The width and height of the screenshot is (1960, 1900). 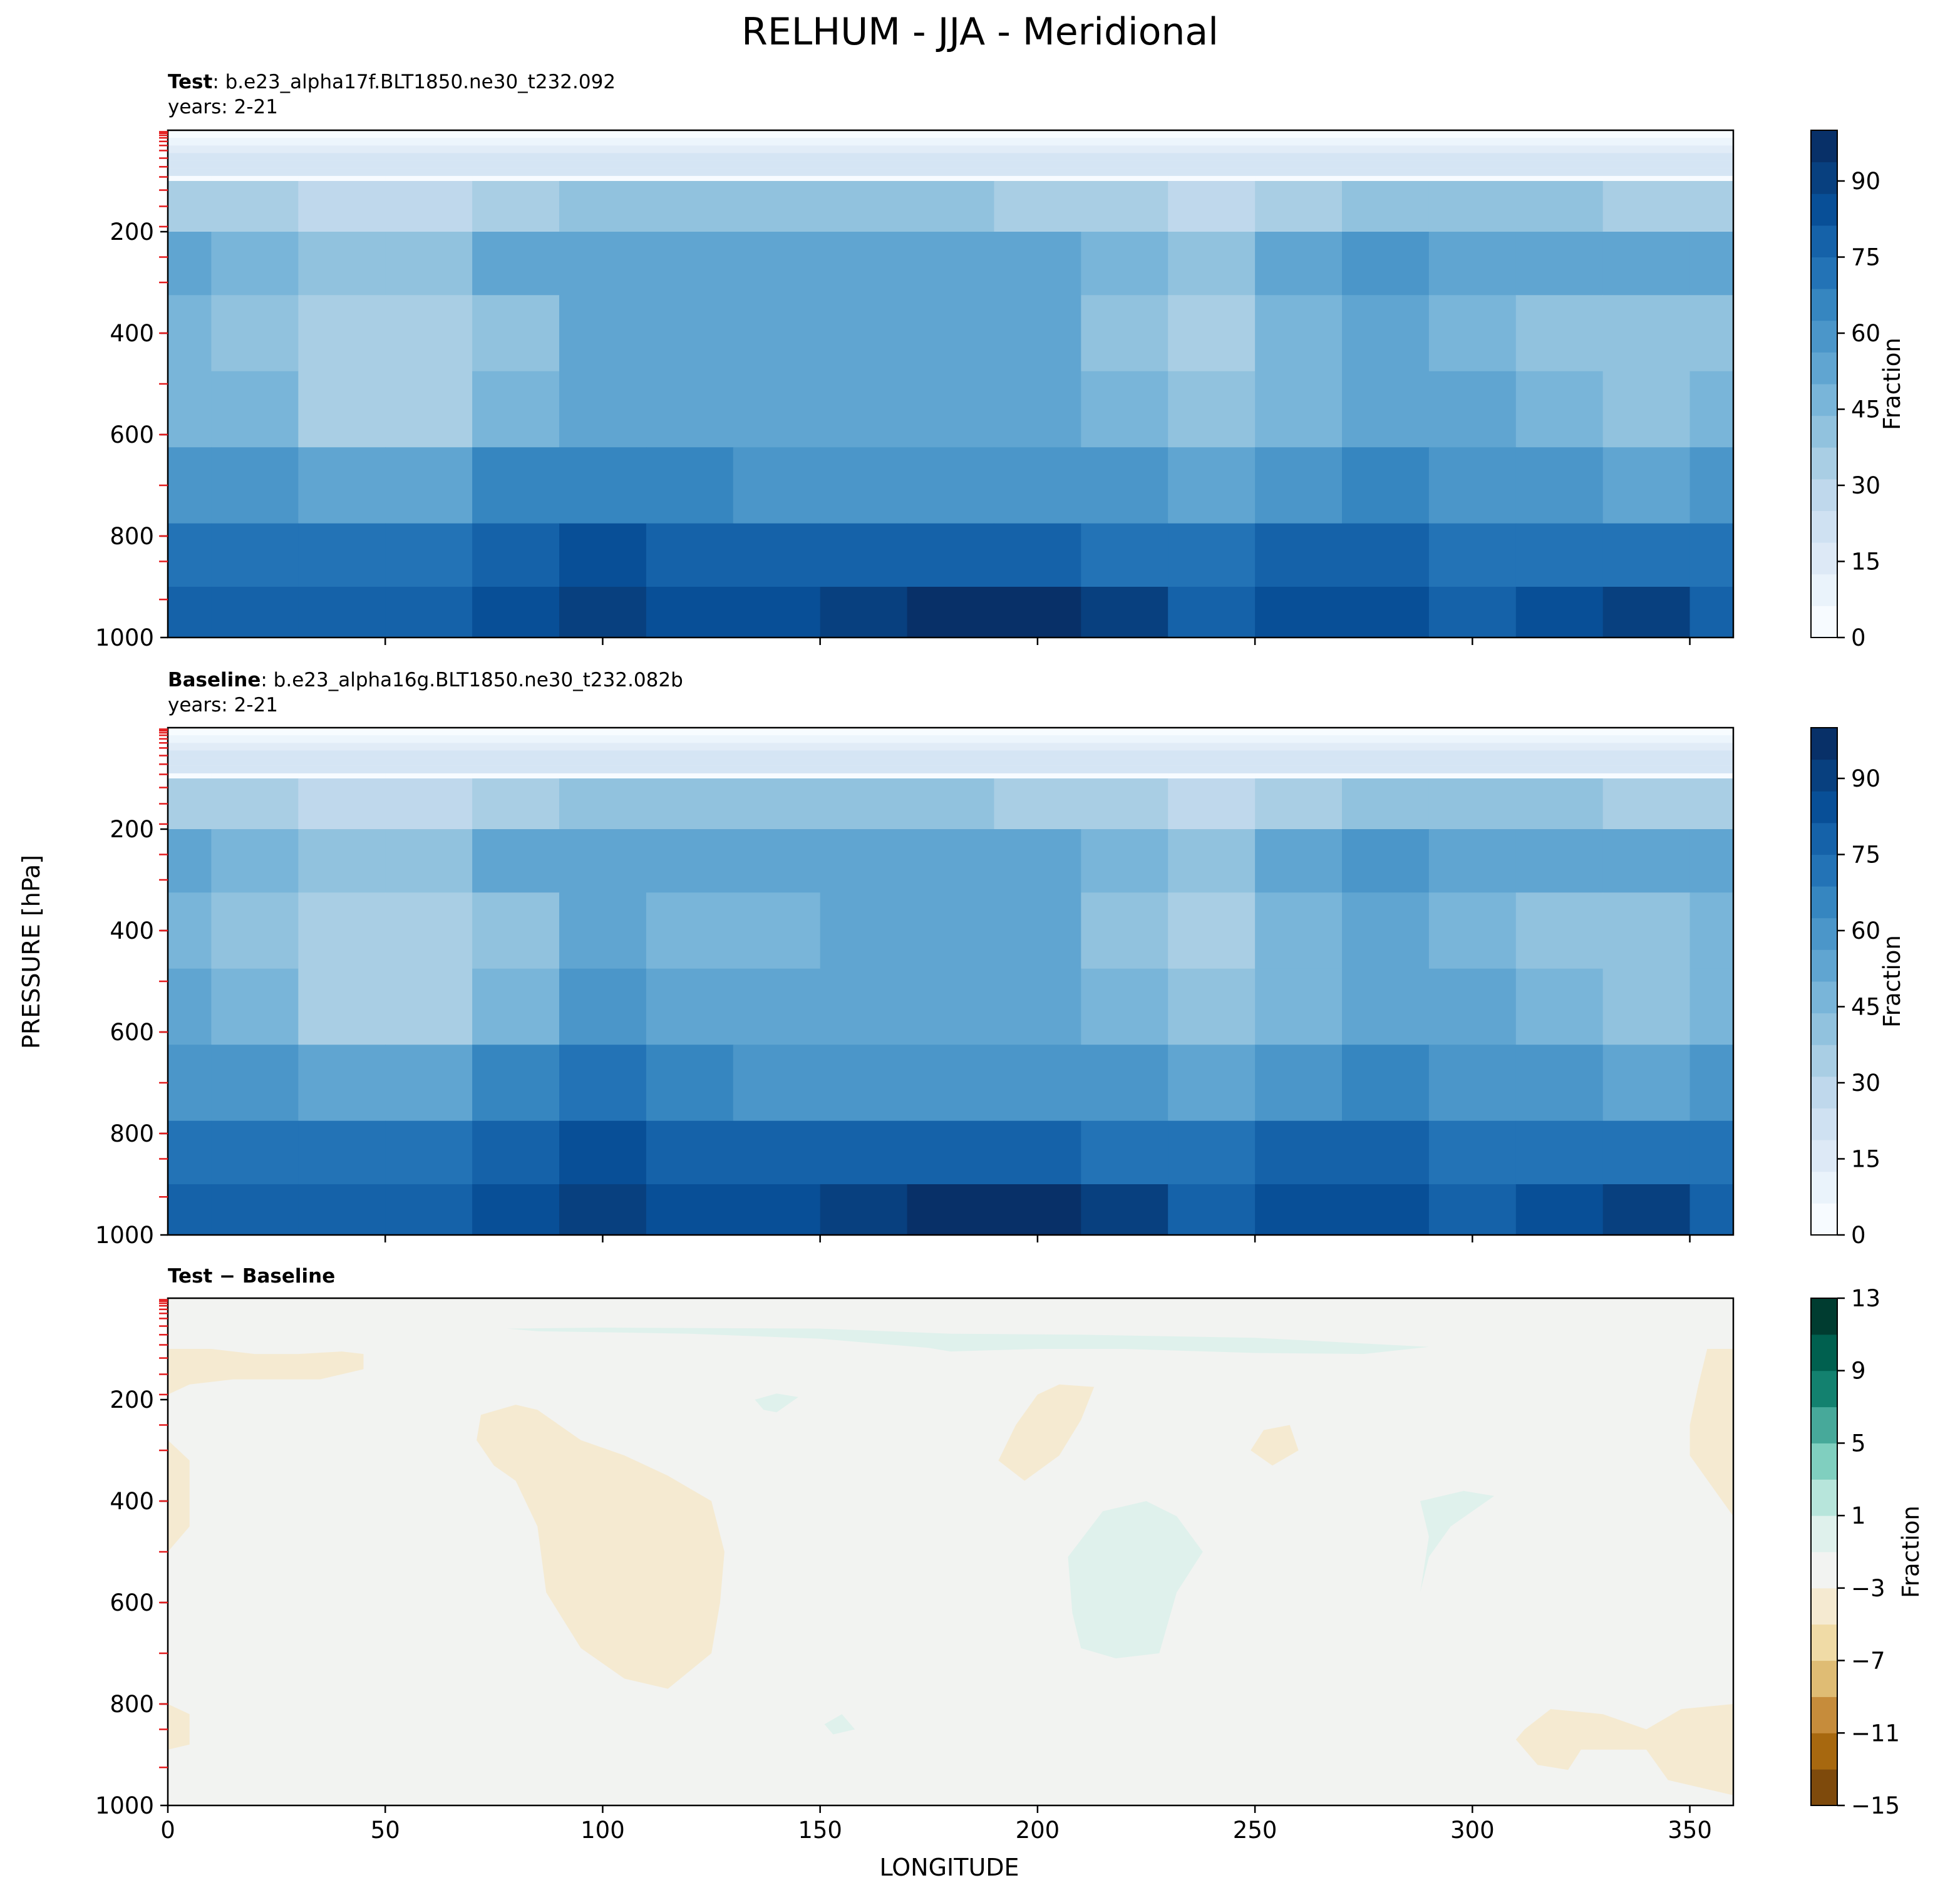 I want to click on colorbar-tick-label: 15, so click(x=1866, y=1159).